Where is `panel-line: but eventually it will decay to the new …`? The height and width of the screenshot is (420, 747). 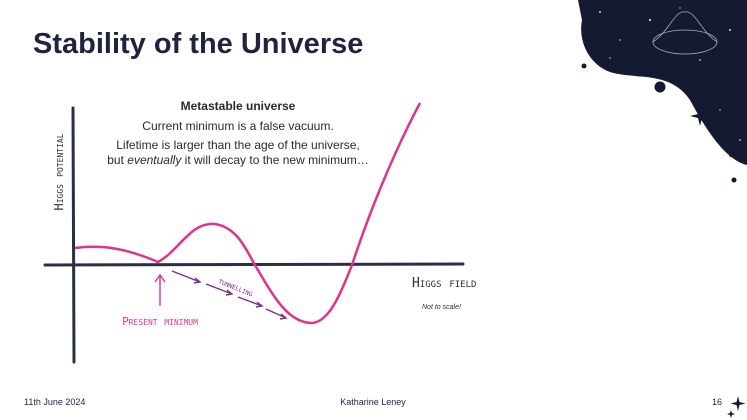
panel-line: but eventually it will decay to the new … is located at coordinates (237, 160).